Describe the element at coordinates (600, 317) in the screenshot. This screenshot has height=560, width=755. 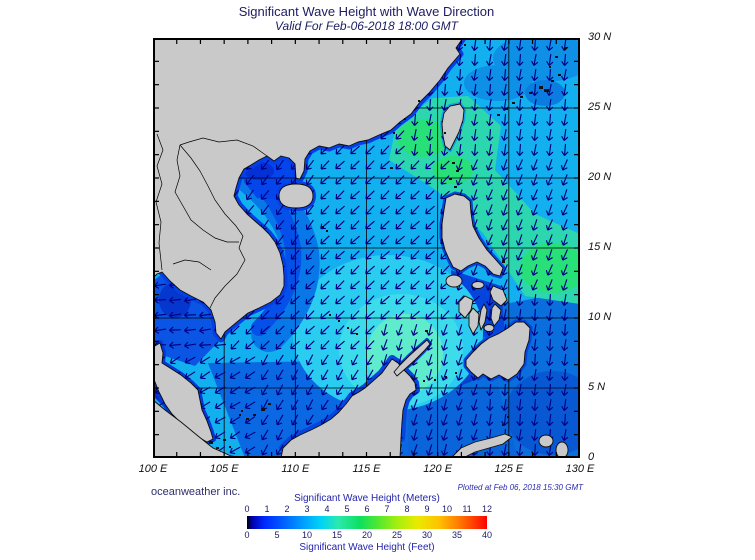
I see `lat-label: 10 N` at that location.